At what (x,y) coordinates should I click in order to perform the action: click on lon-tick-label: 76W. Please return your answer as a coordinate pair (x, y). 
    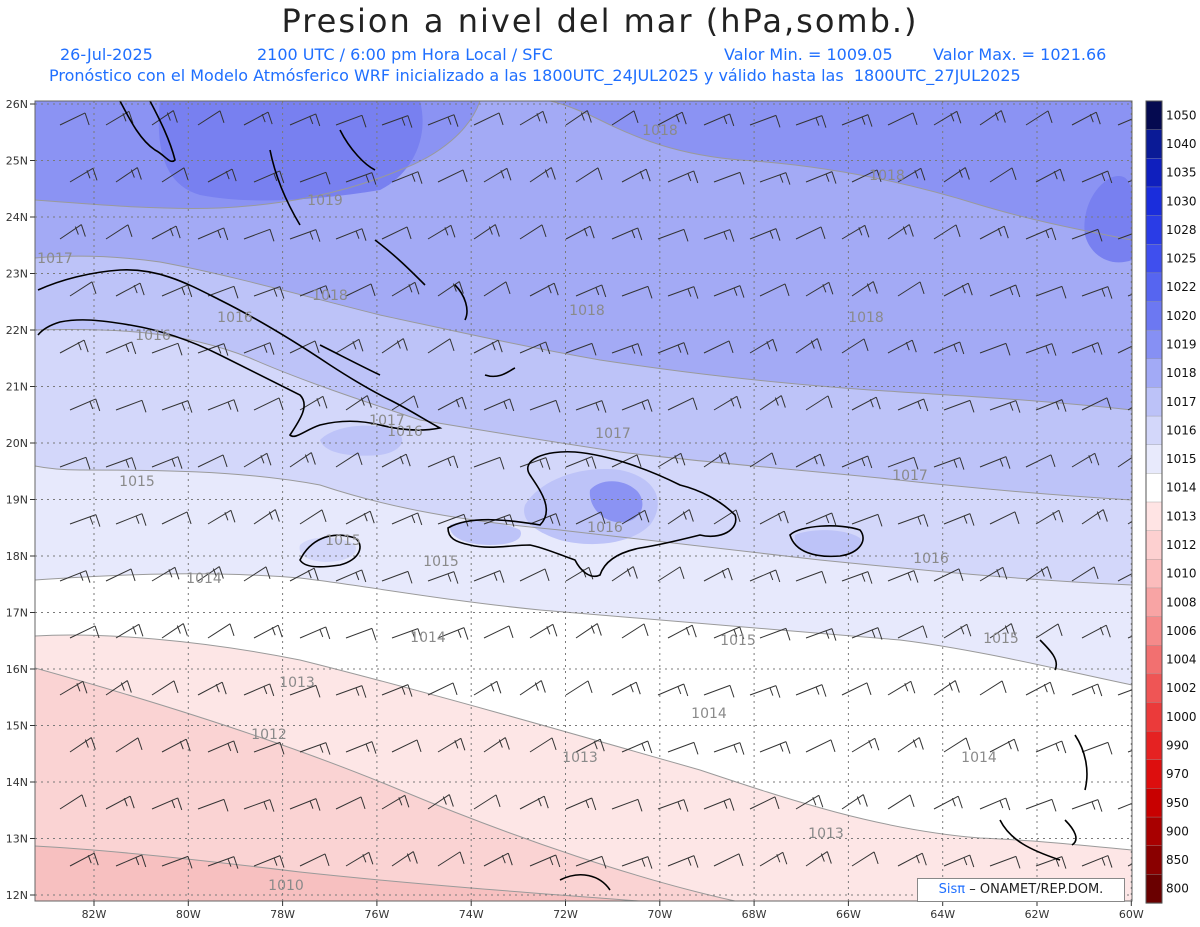
    Looking at the image, I should click on (376, 914).